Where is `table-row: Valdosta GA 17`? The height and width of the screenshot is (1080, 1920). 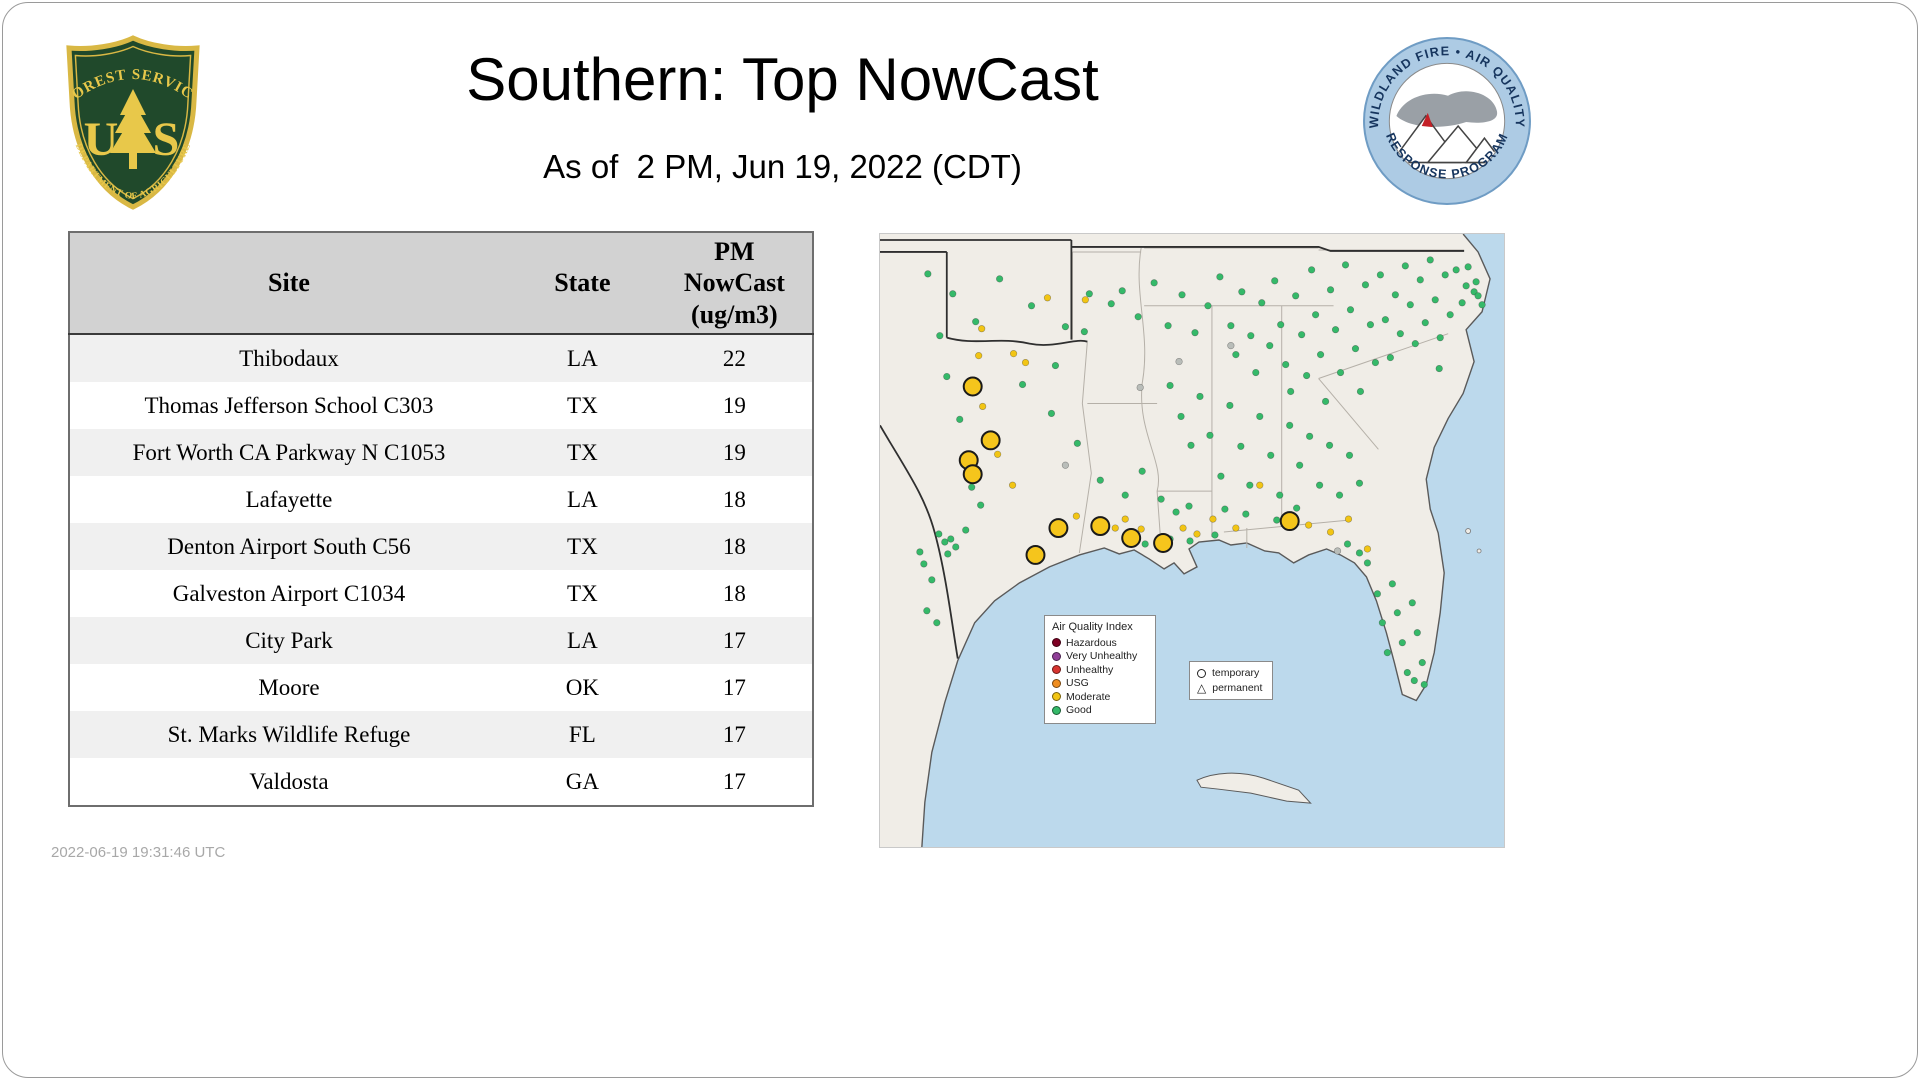
table-row: Valdosta GA 17 is located at coordinates (441, 782).